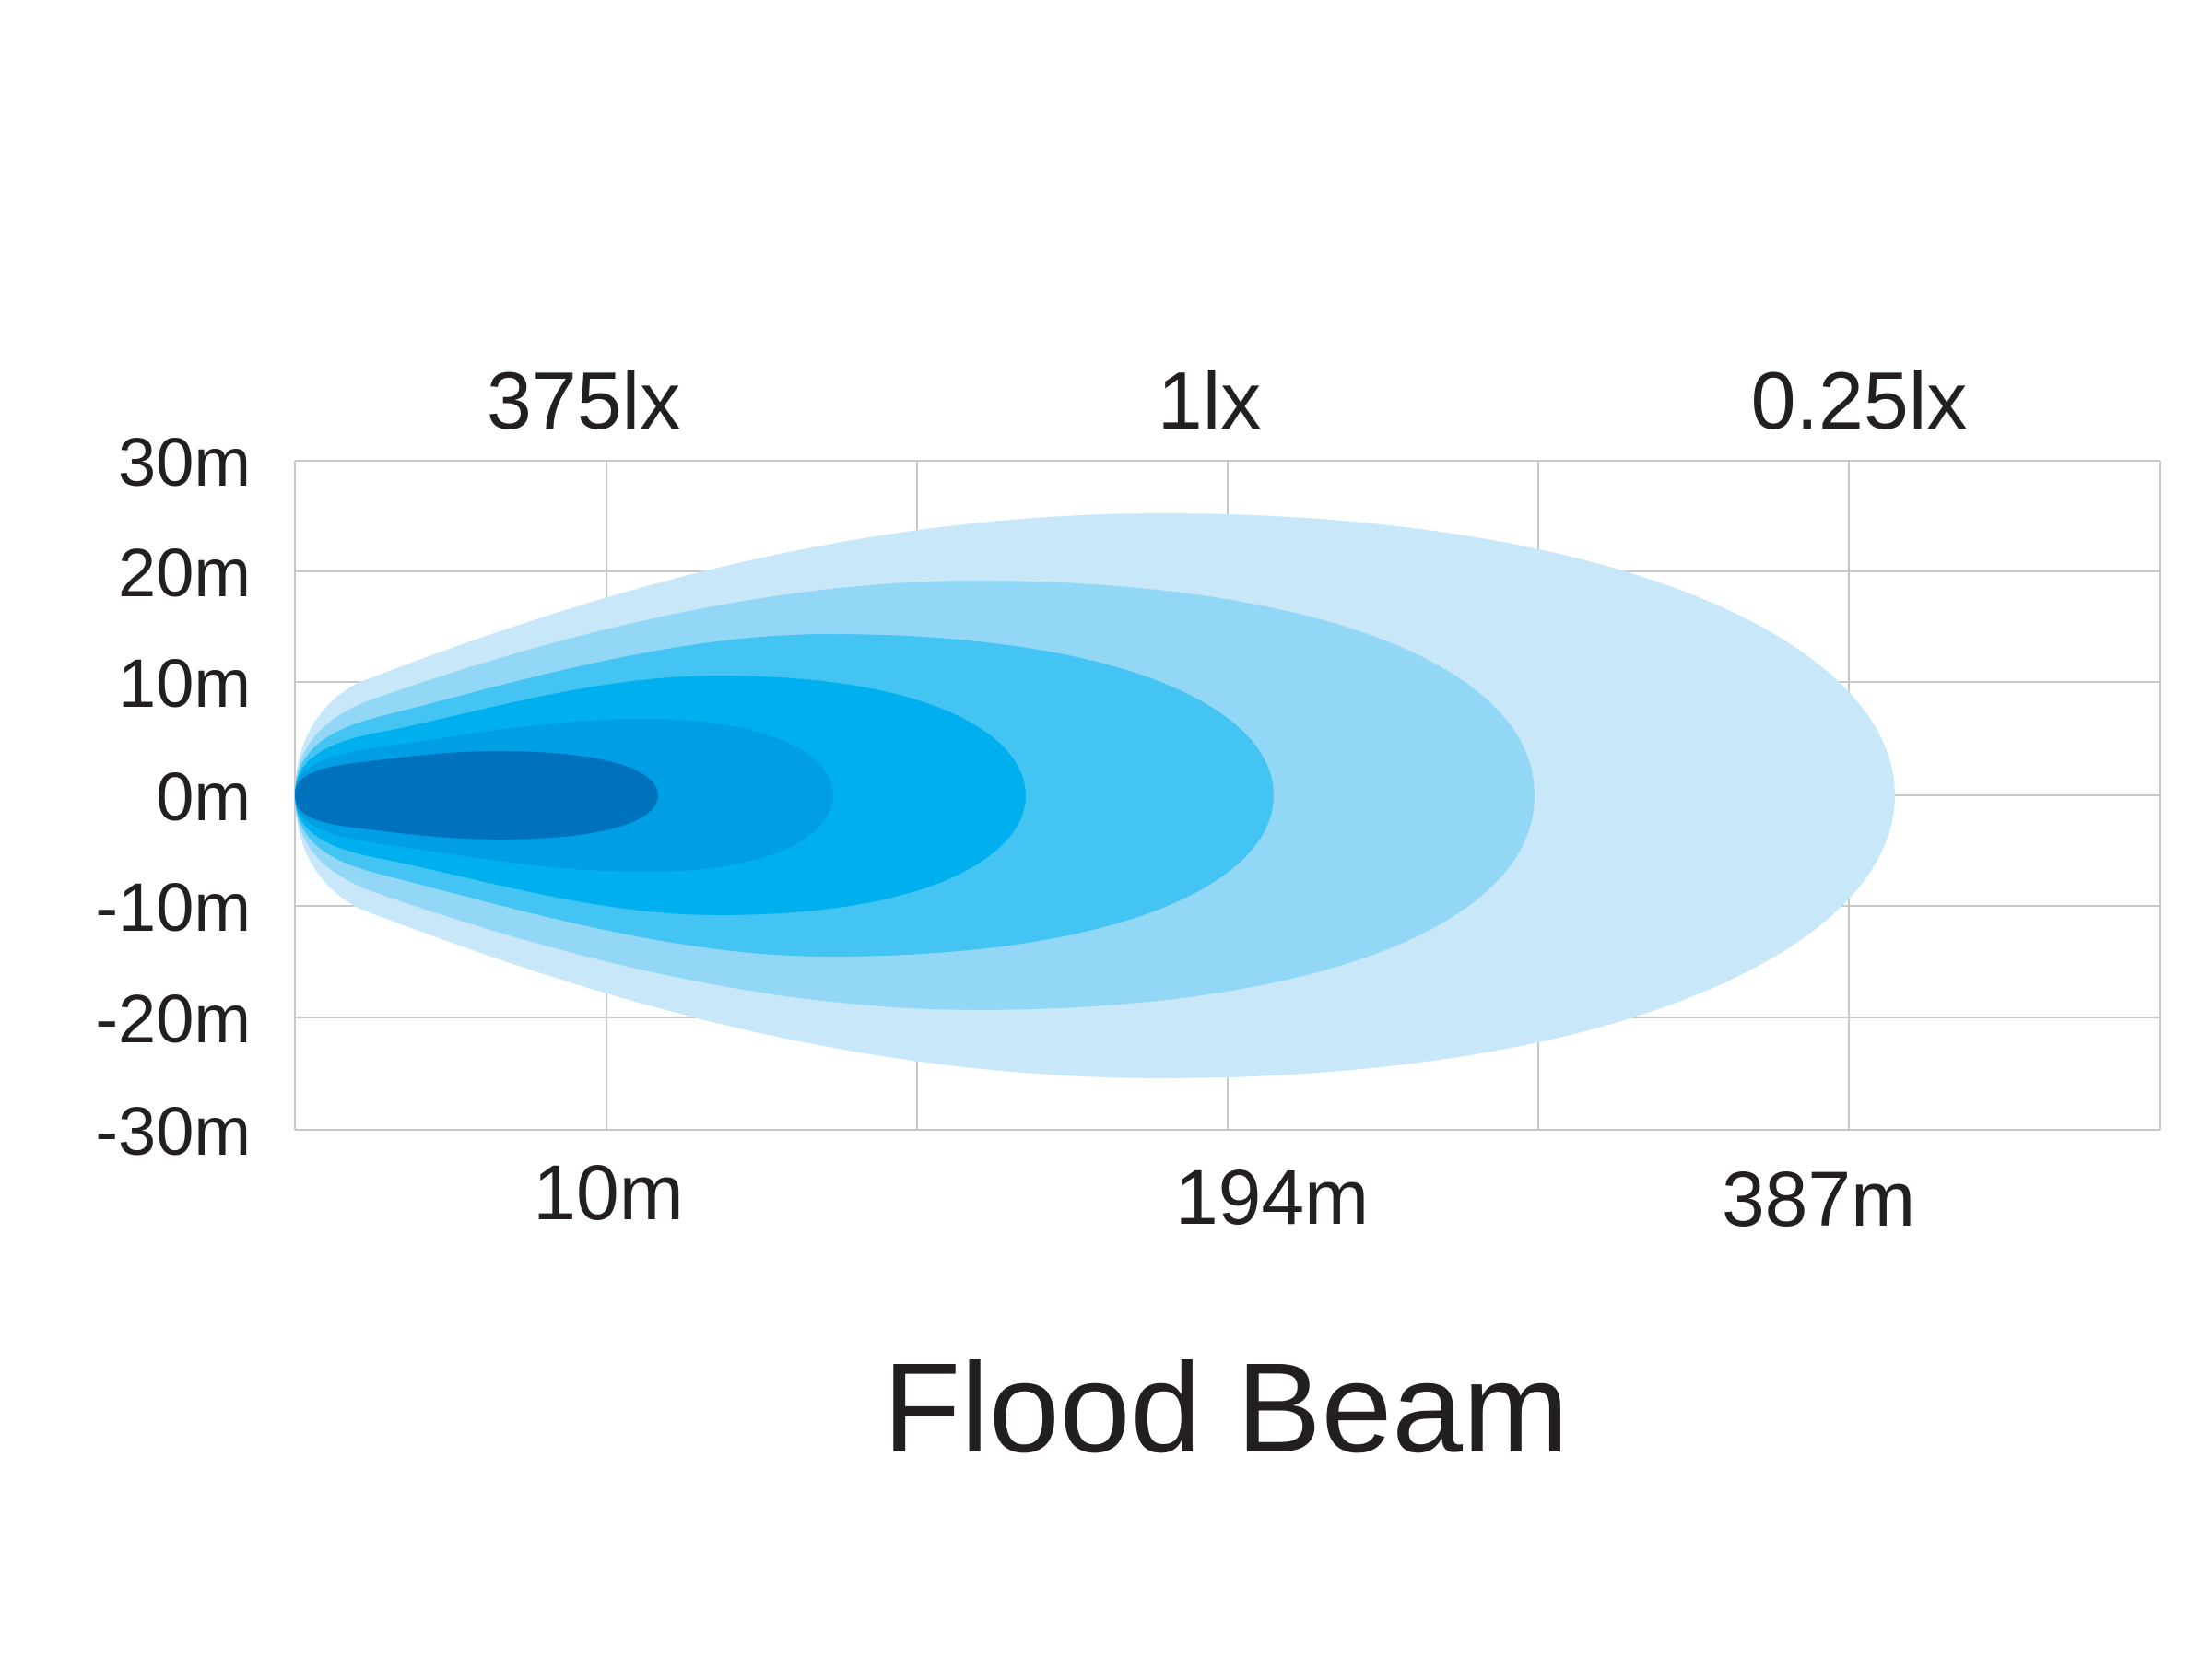 Image resolution: width=2212 pixels, height=1657 pixels. What do you see at coordinates (583, 400) in the screenshot?
I see `lux-label-375lx: 375lx` at bounding box center [583, 400].